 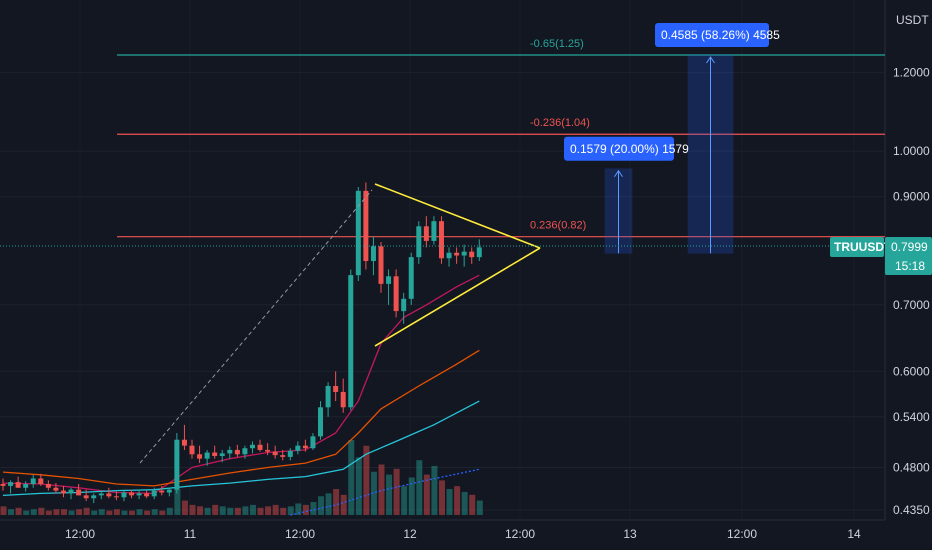 I want to click on last-price-label: TRUUSDT 0.7999 15:18, so click(x=466, y=256).